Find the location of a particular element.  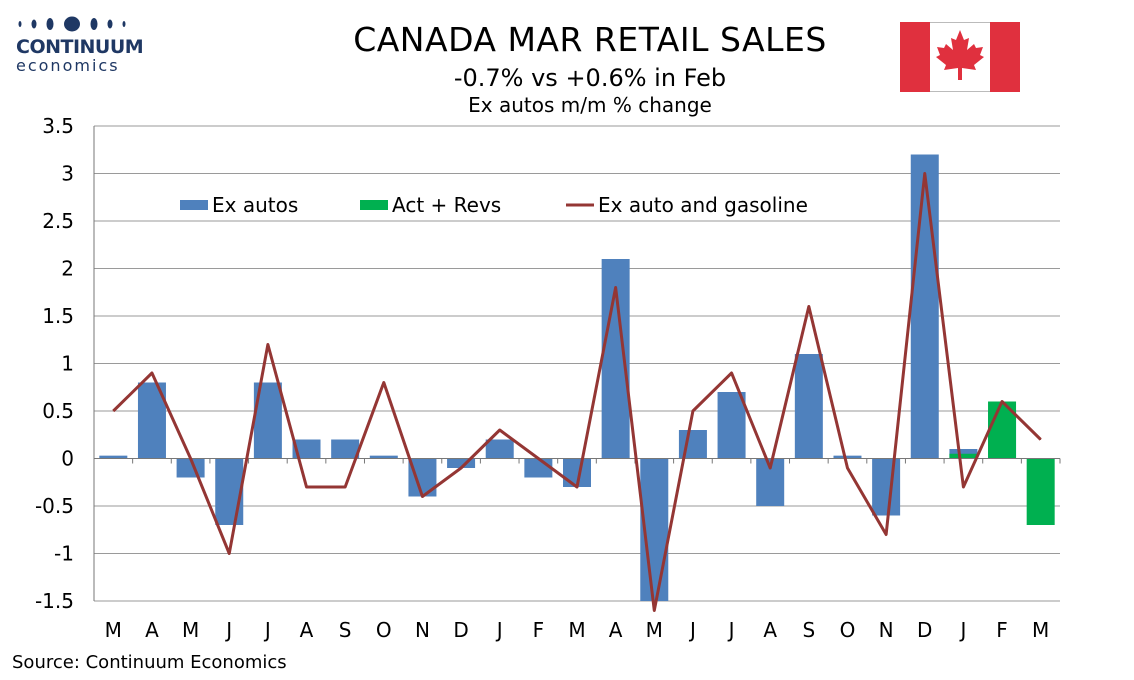

canada-flag-icon is located at coordinates (960, 58).